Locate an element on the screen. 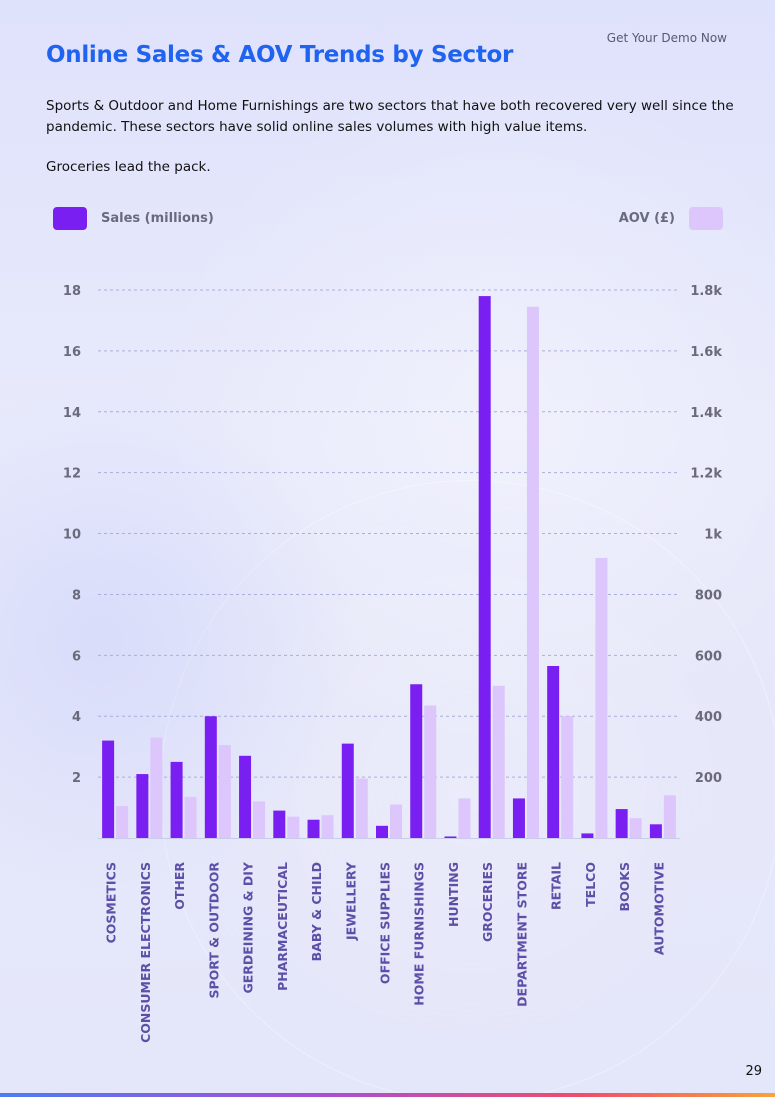 The width and height of the screenshot is (775, 1097). category-label: COSMETICS is located at coordinates (111, 902).